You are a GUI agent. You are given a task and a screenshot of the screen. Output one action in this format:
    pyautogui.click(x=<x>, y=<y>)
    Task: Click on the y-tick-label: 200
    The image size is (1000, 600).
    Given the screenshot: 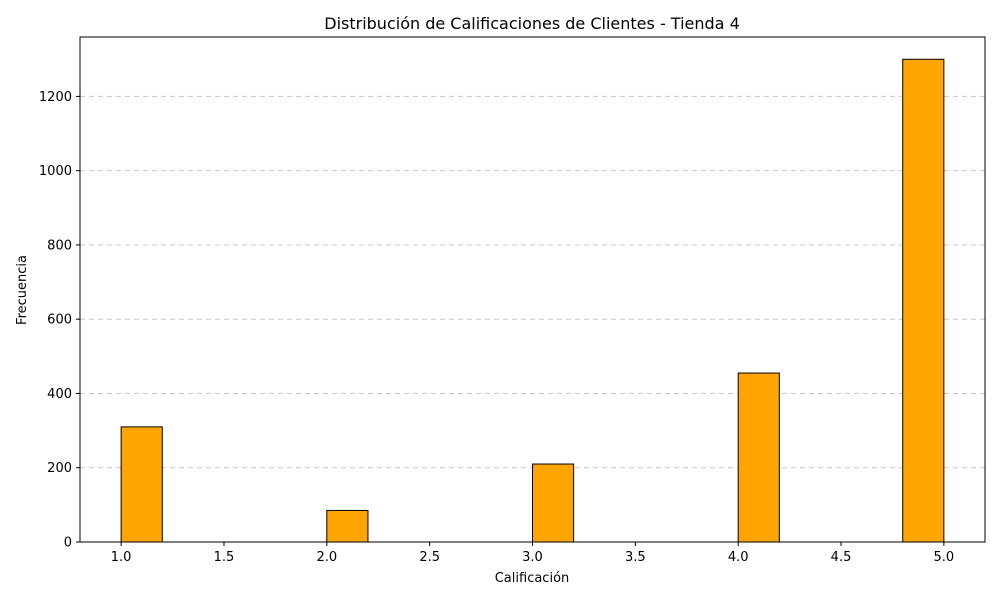 What is the action you would take?
    pyautogui.click(x=59, y=468)
    